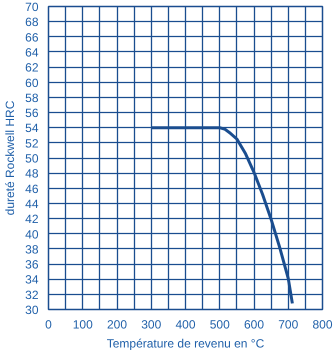  Describe the element at coordinates (32, 265) in the screenshot. I see `y-tick-label: 36` at that location.